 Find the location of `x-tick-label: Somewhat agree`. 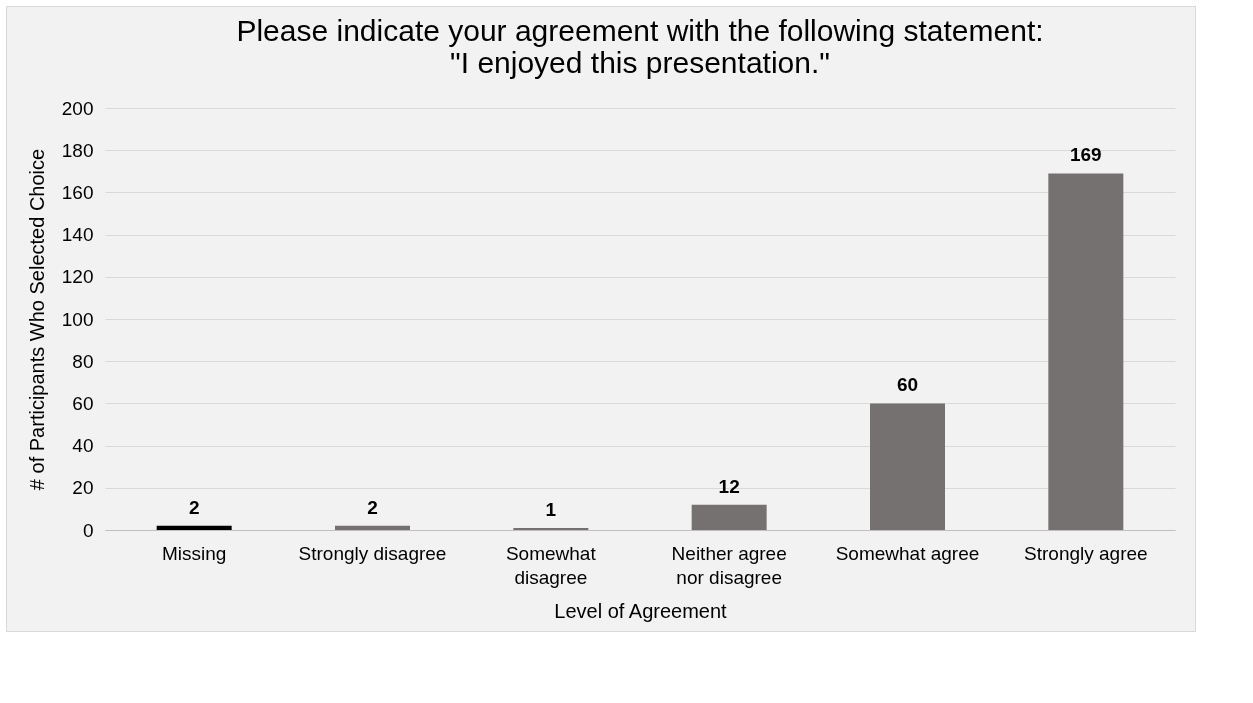

x-tick-label: Somewhat agree is located at coordinates (907, 553).